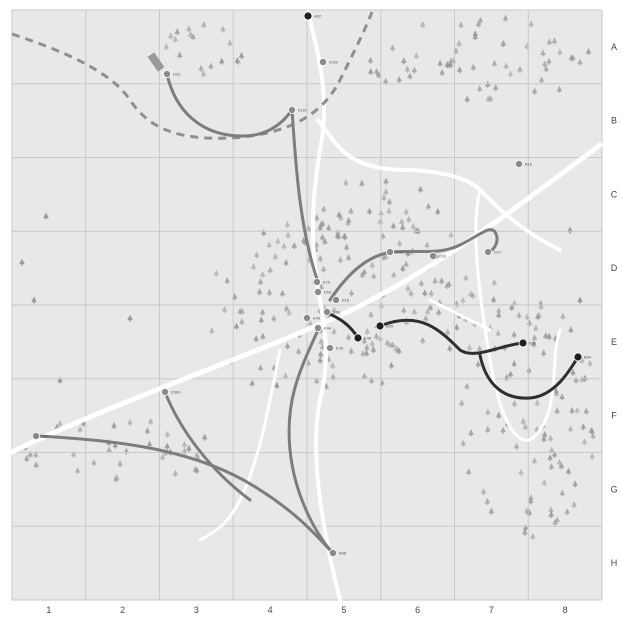 The height and width of the screenshot is (619, 622). What do you see at coordinates (328, 328) in the screenshot?
I see `node-label: E44` at bounding box center [328, 328].